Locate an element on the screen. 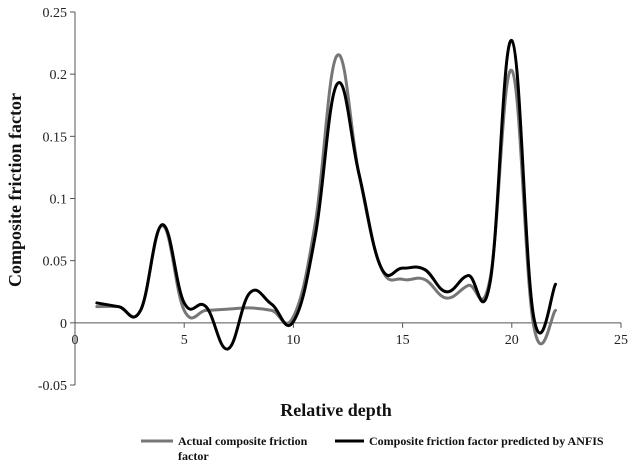 The width and height of the screenshot is (632, 466). x-axis-title: Relative depth is located at coordinates (336, 410).